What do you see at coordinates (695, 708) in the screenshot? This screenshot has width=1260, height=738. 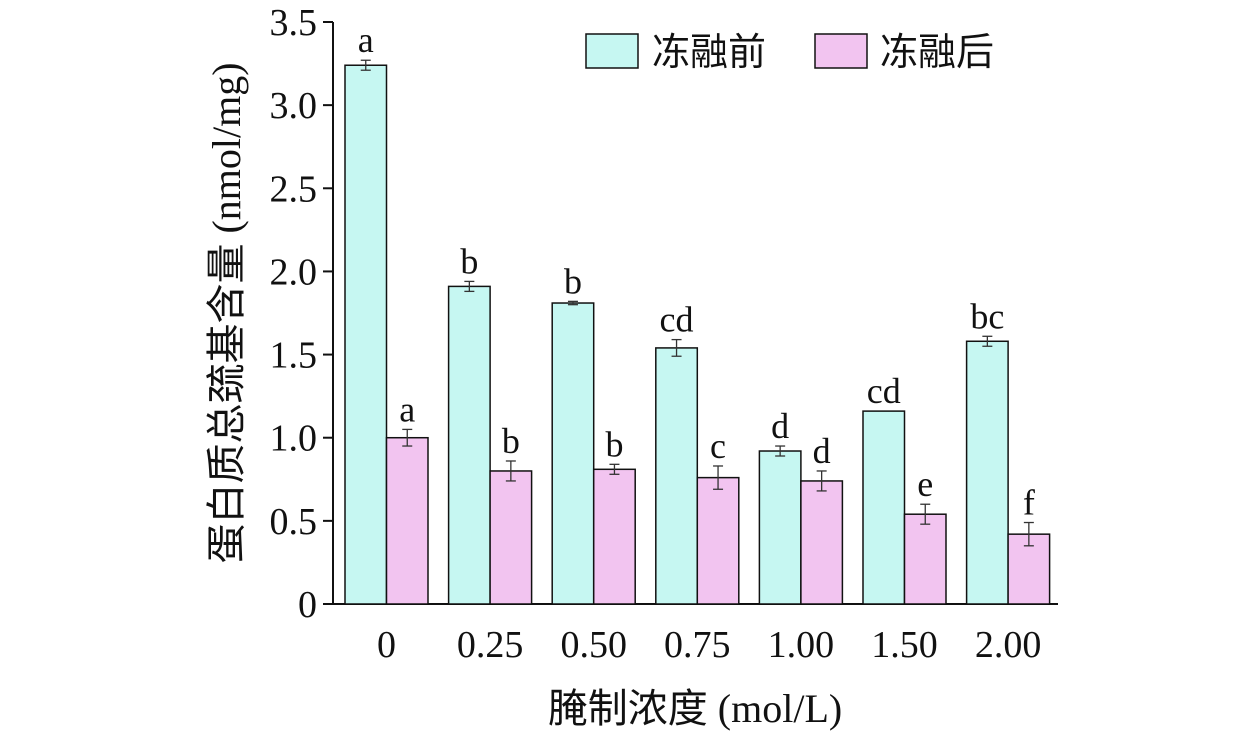 I see `x-axis-title: 腌制浓度 (mol/L)` at bounding box center [695, 708].